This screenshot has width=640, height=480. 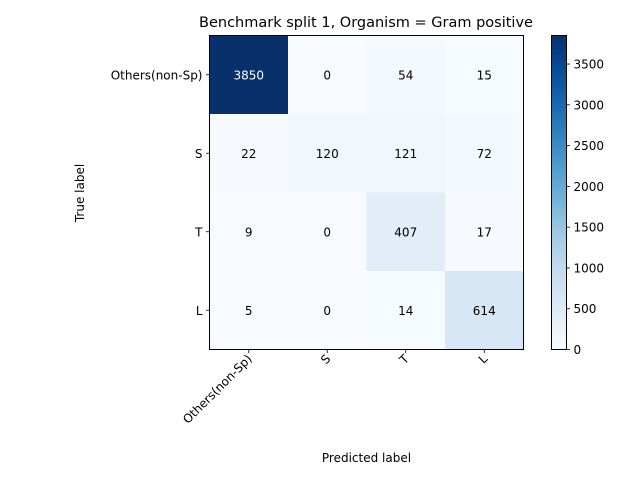 I want to click on cell-value-label: 121, so click(x=405, y=154).